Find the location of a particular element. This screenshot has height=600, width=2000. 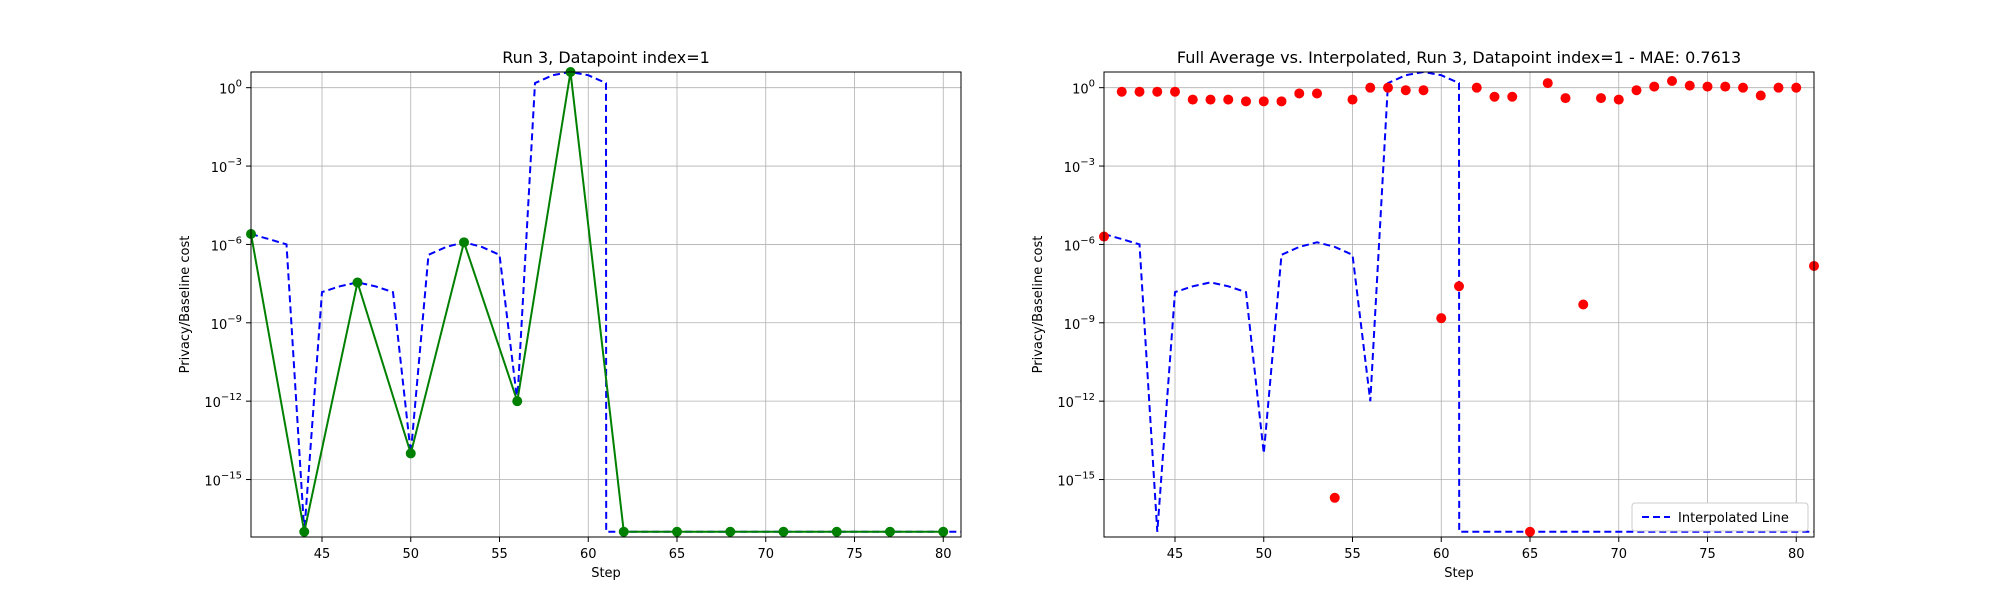

legend-label: Interpolated Line is located at coordinates (1733, 518).